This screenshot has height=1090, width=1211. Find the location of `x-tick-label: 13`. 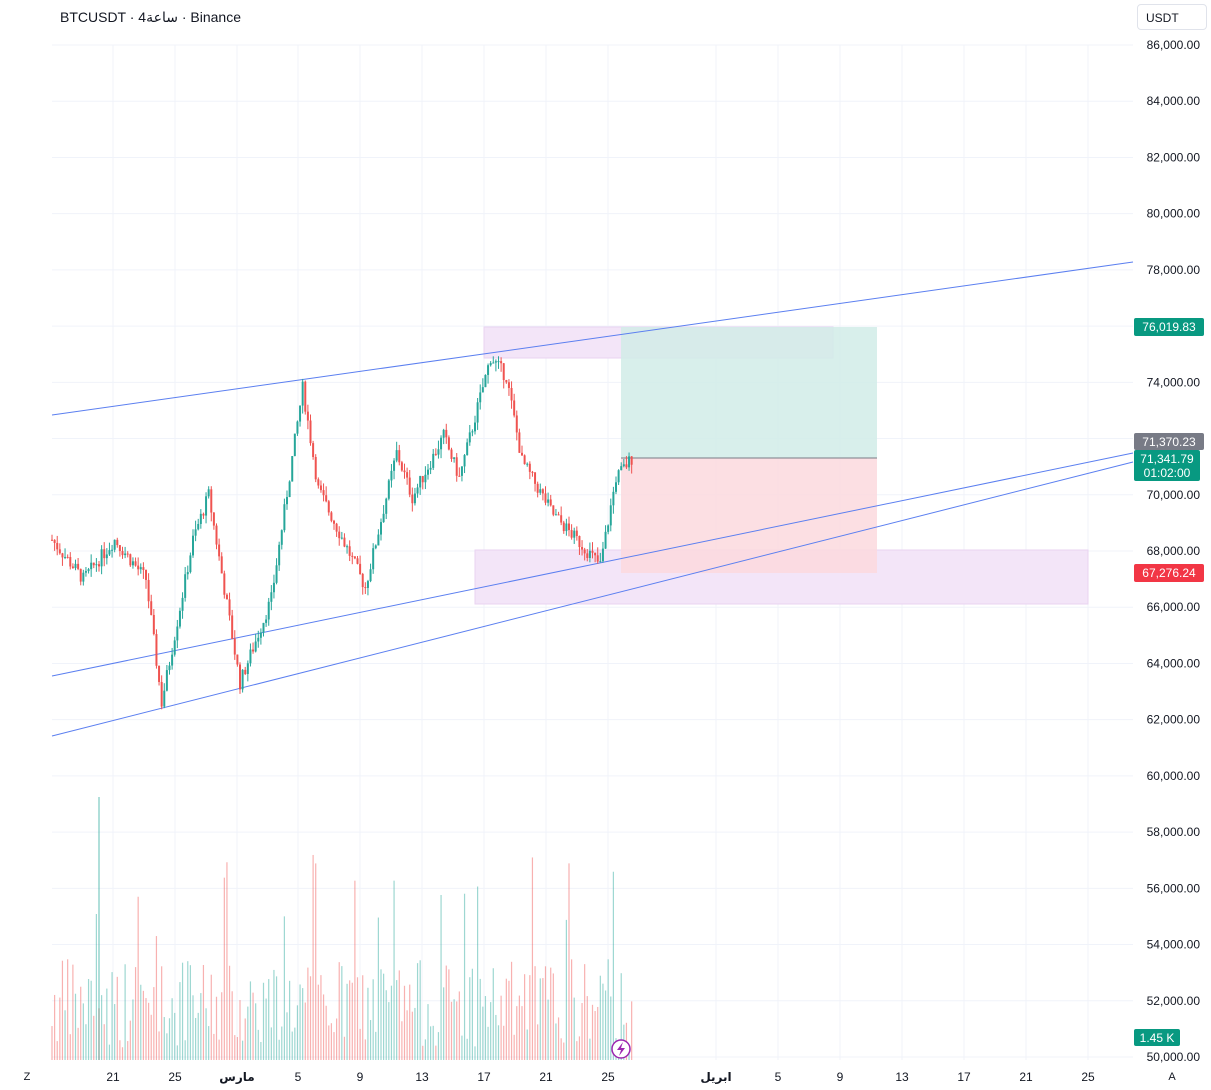

x-tick-label: 13 is located at coordinates (422, 1077).